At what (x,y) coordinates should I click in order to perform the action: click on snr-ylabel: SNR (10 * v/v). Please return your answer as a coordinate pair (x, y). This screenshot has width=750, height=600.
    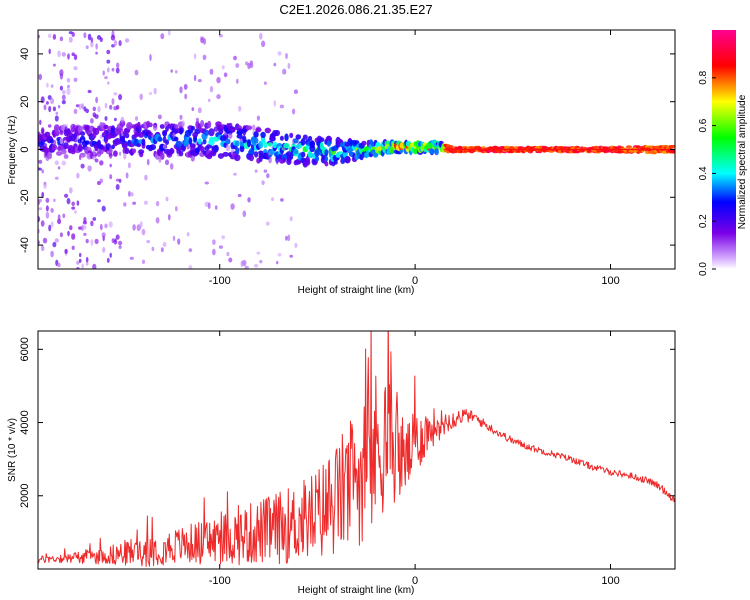
    Looking at the image, I should click on (12, 450).